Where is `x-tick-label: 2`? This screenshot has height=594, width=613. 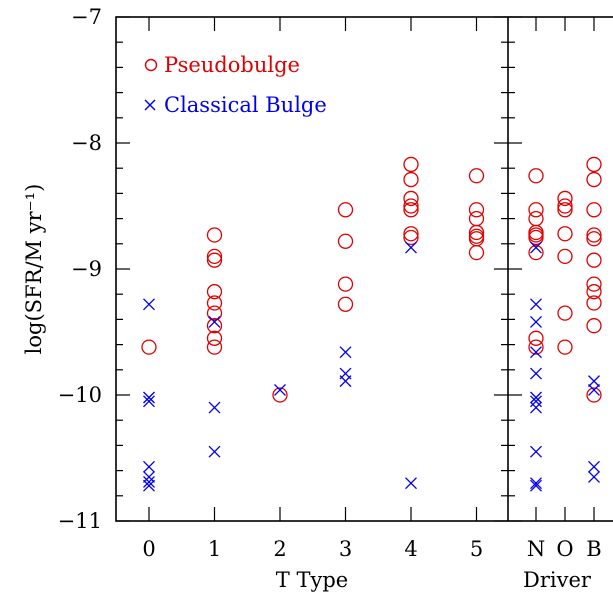 x-tick-label: 2 is located at coordinates (279, 549).